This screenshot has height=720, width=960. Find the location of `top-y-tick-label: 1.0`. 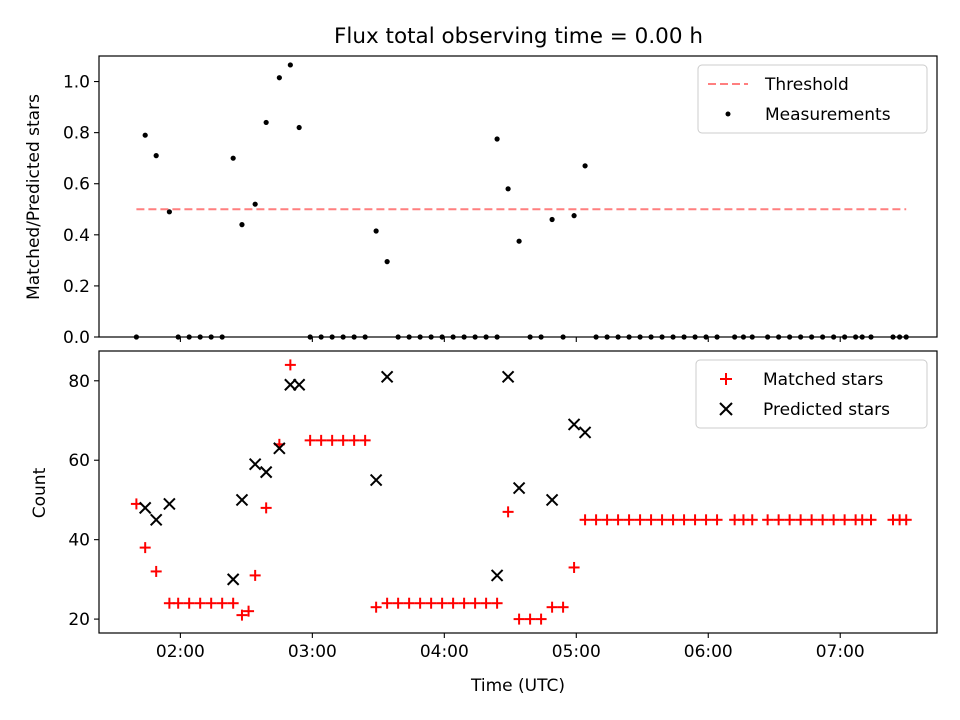

top-y-tick-label: 1.0 is located at coordinates (76, 83).